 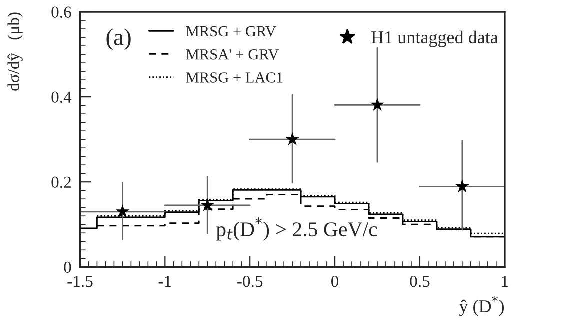 What do you see at coordinates (62, 12) in the screenshot?
I see `y-tick-label: 0.6` at bounding box center [62, 12].